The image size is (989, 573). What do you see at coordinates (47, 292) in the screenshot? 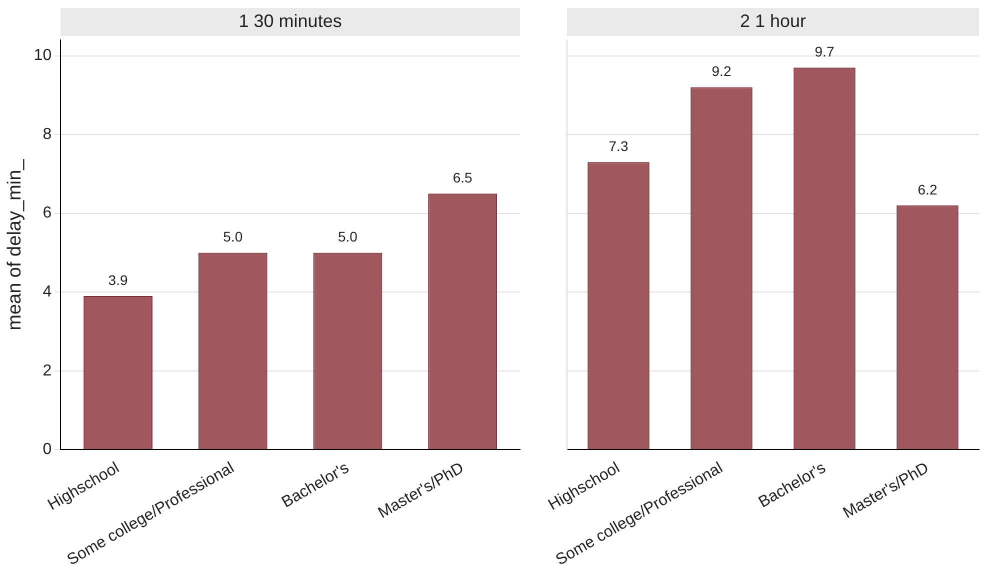
I see `y-tick-label: 4` at bounding box center [47, 292].